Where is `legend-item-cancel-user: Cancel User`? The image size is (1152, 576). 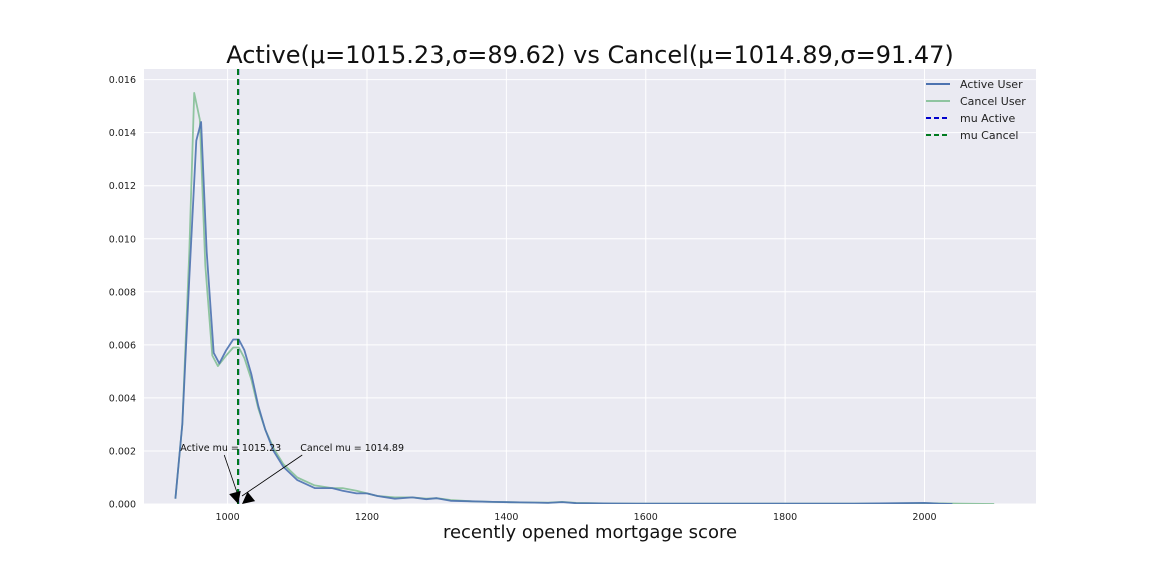 legend-item-cancel-user: Cancel User is located at coordinates (976, 101).